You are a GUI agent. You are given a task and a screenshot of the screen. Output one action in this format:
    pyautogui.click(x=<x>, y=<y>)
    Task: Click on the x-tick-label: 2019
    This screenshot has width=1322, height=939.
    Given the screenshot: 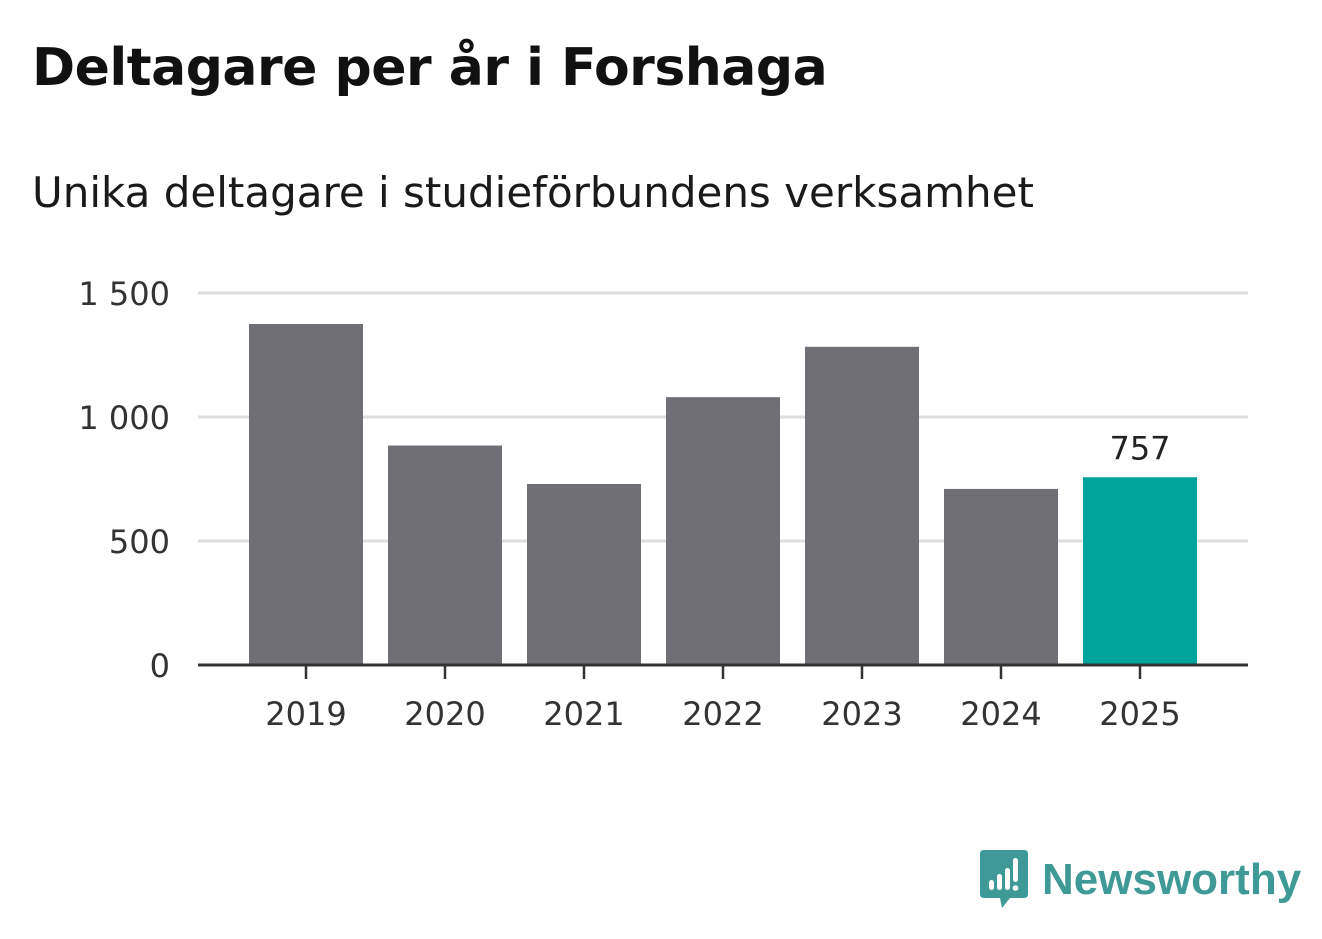 What is the action you would take?
    pyautogui.click(x=305, y=714)
    